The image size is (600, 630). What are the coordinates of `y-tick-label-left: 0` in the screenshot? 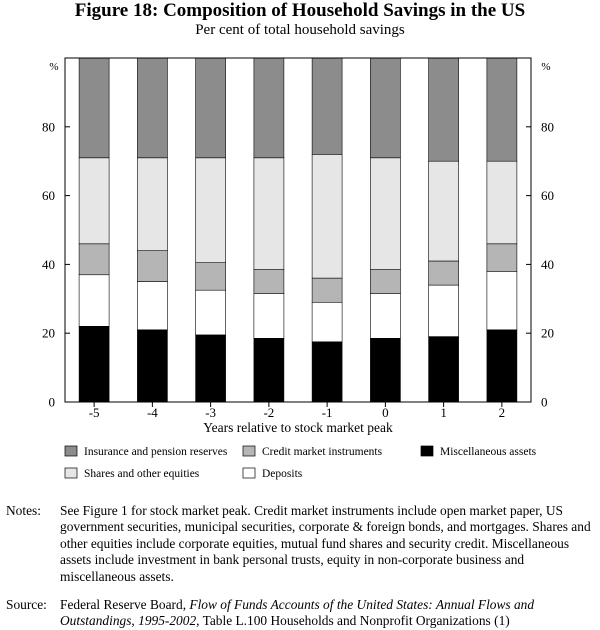 It's located at (52, 402).